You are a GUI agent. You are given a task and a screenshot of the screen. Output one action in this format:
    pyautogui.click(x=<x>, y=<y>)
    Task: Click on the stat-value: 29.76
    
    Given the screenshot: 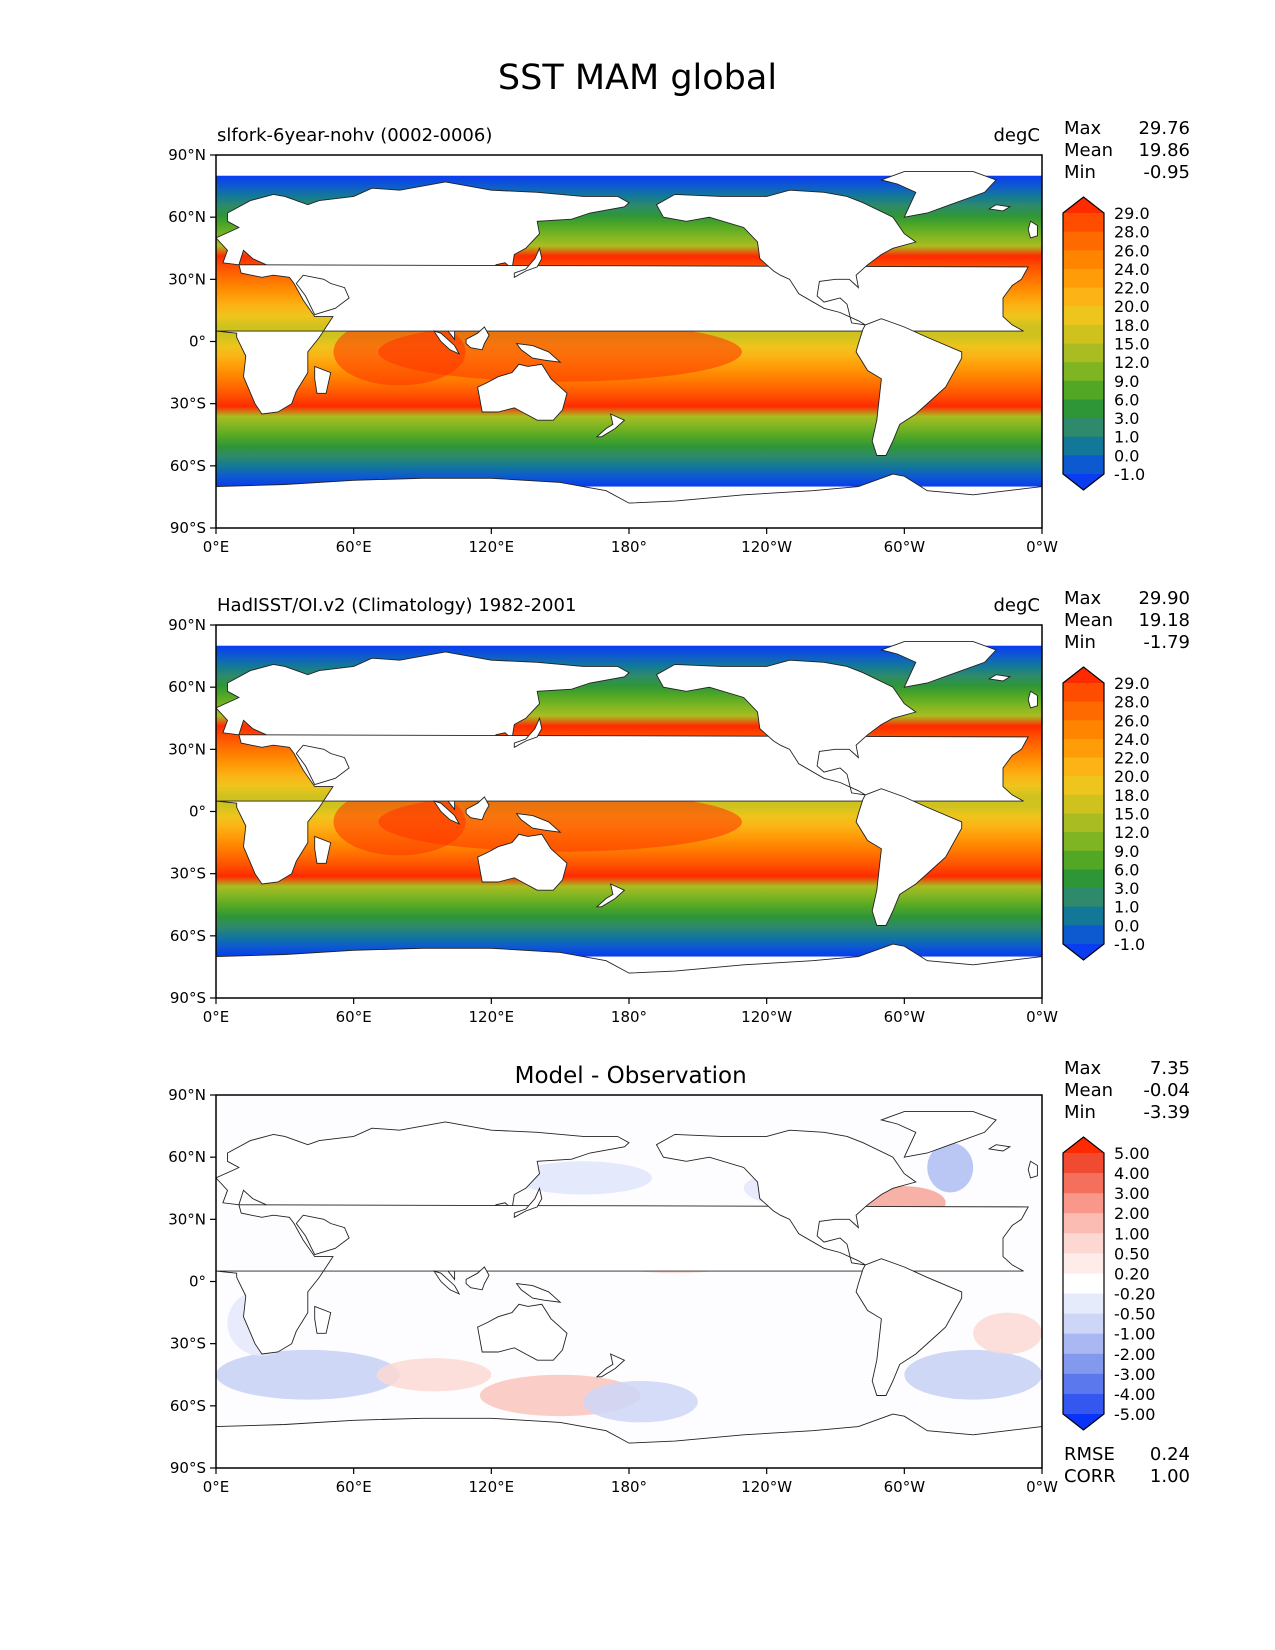 What is the action you would take?
    pyautogui.click(x=1164, y=128)
    